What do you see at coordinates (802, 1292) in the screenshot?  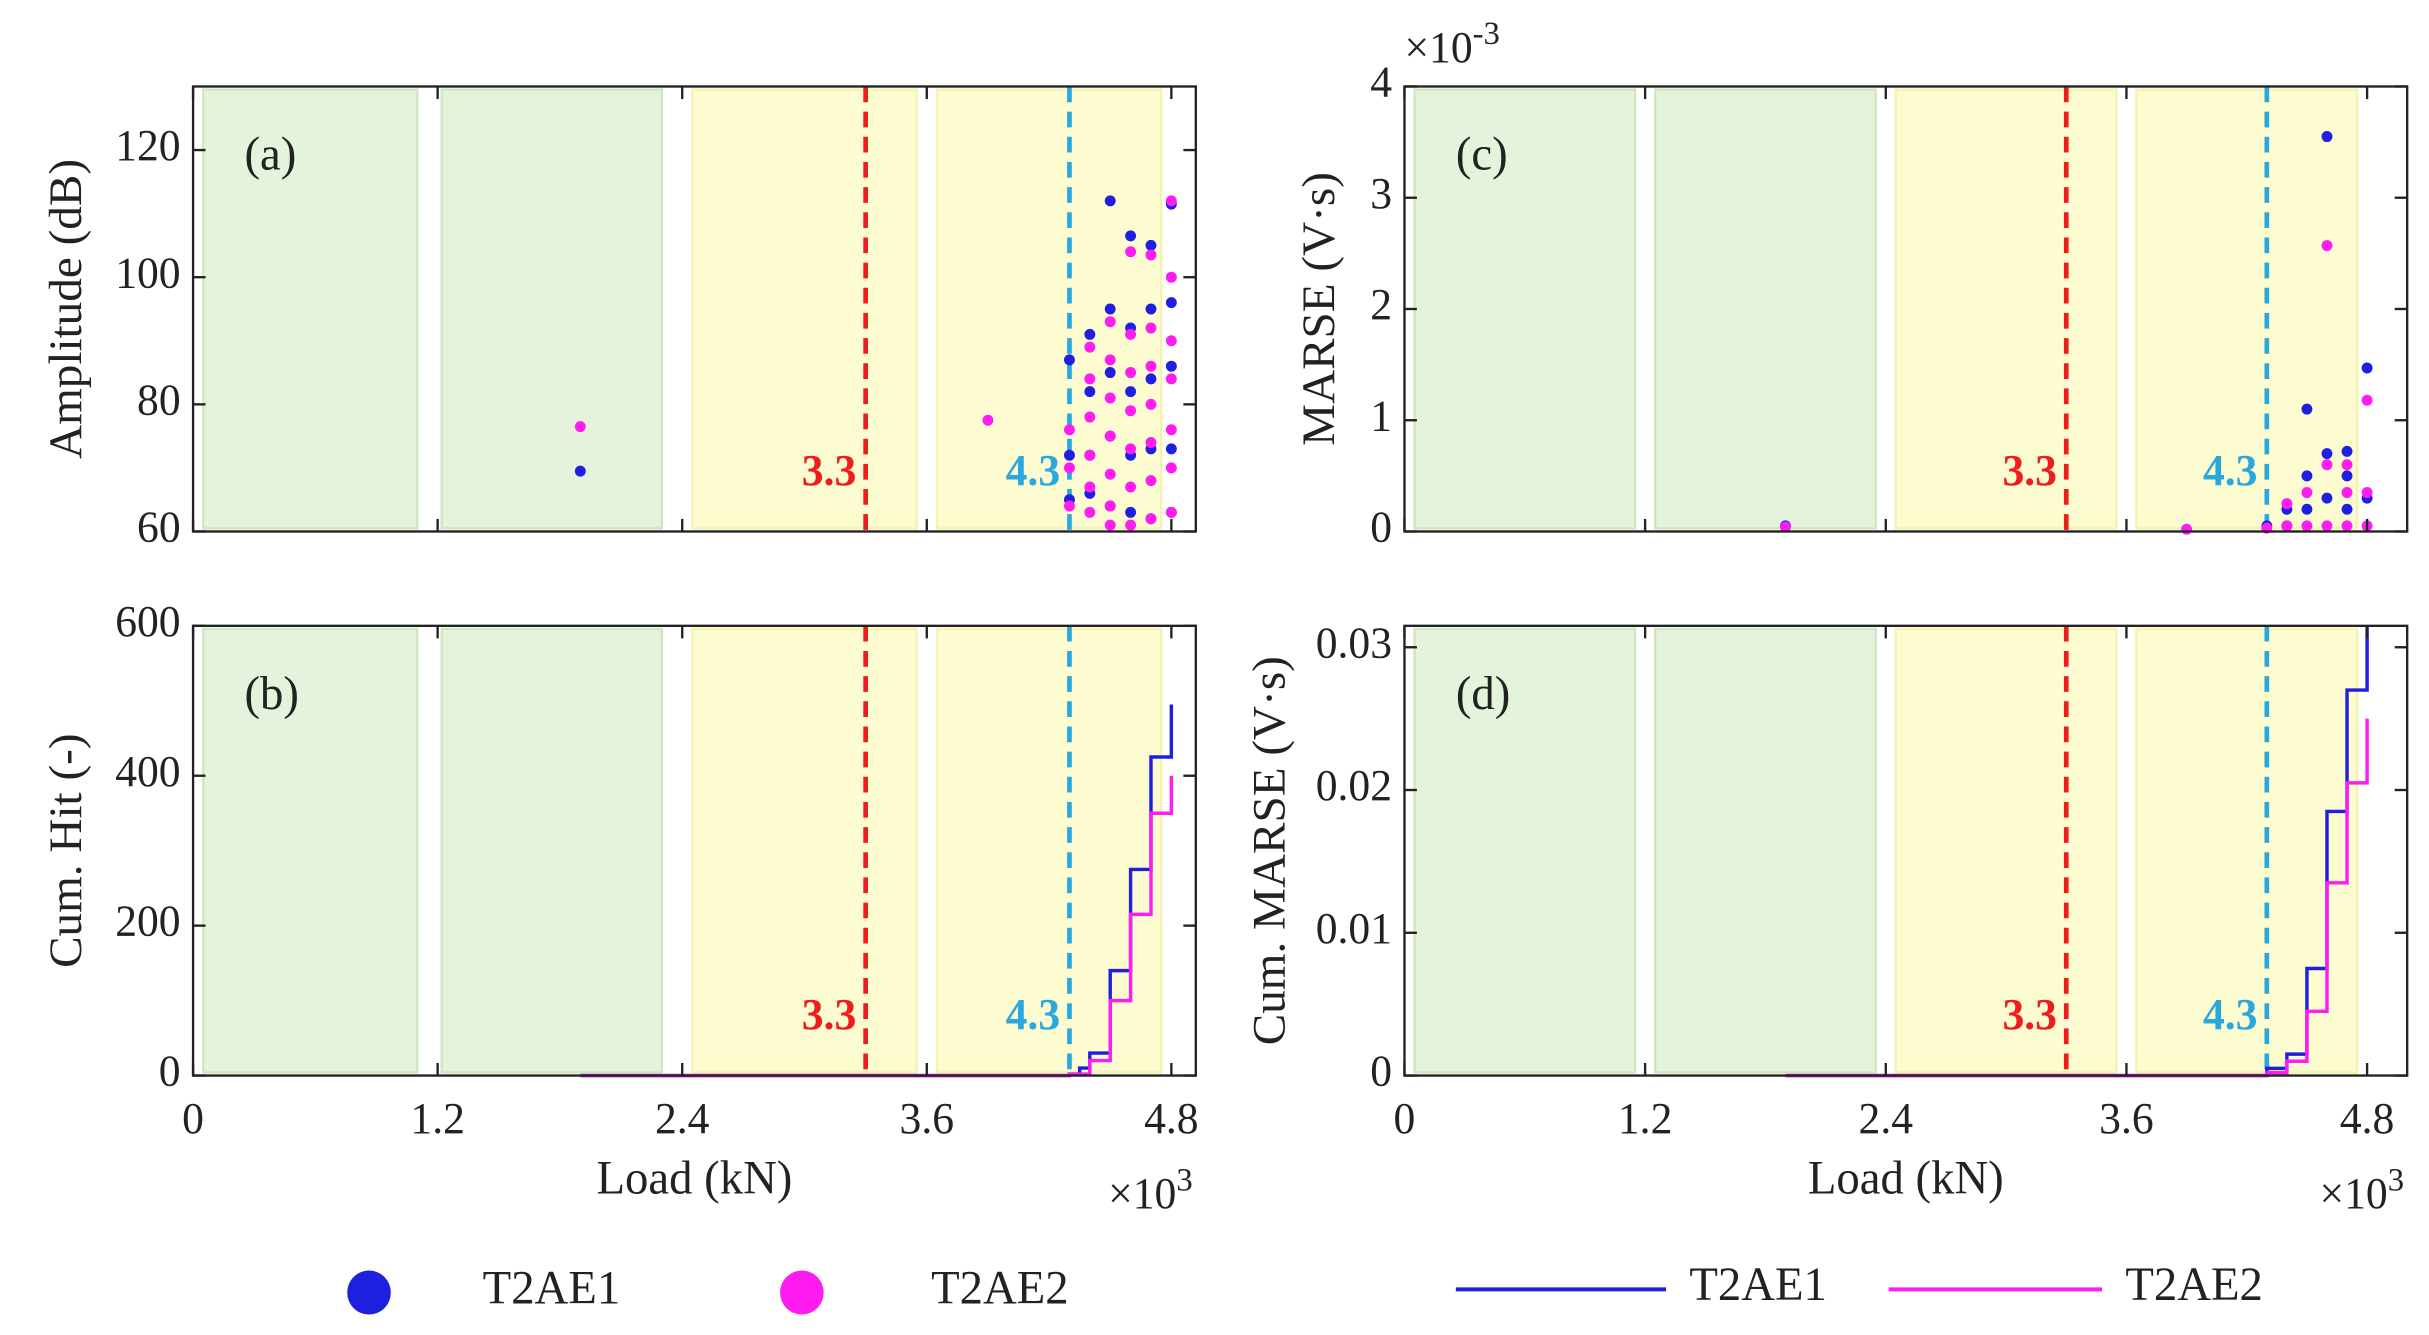 I see `legend-marker` at bounding box center [802, 1292].